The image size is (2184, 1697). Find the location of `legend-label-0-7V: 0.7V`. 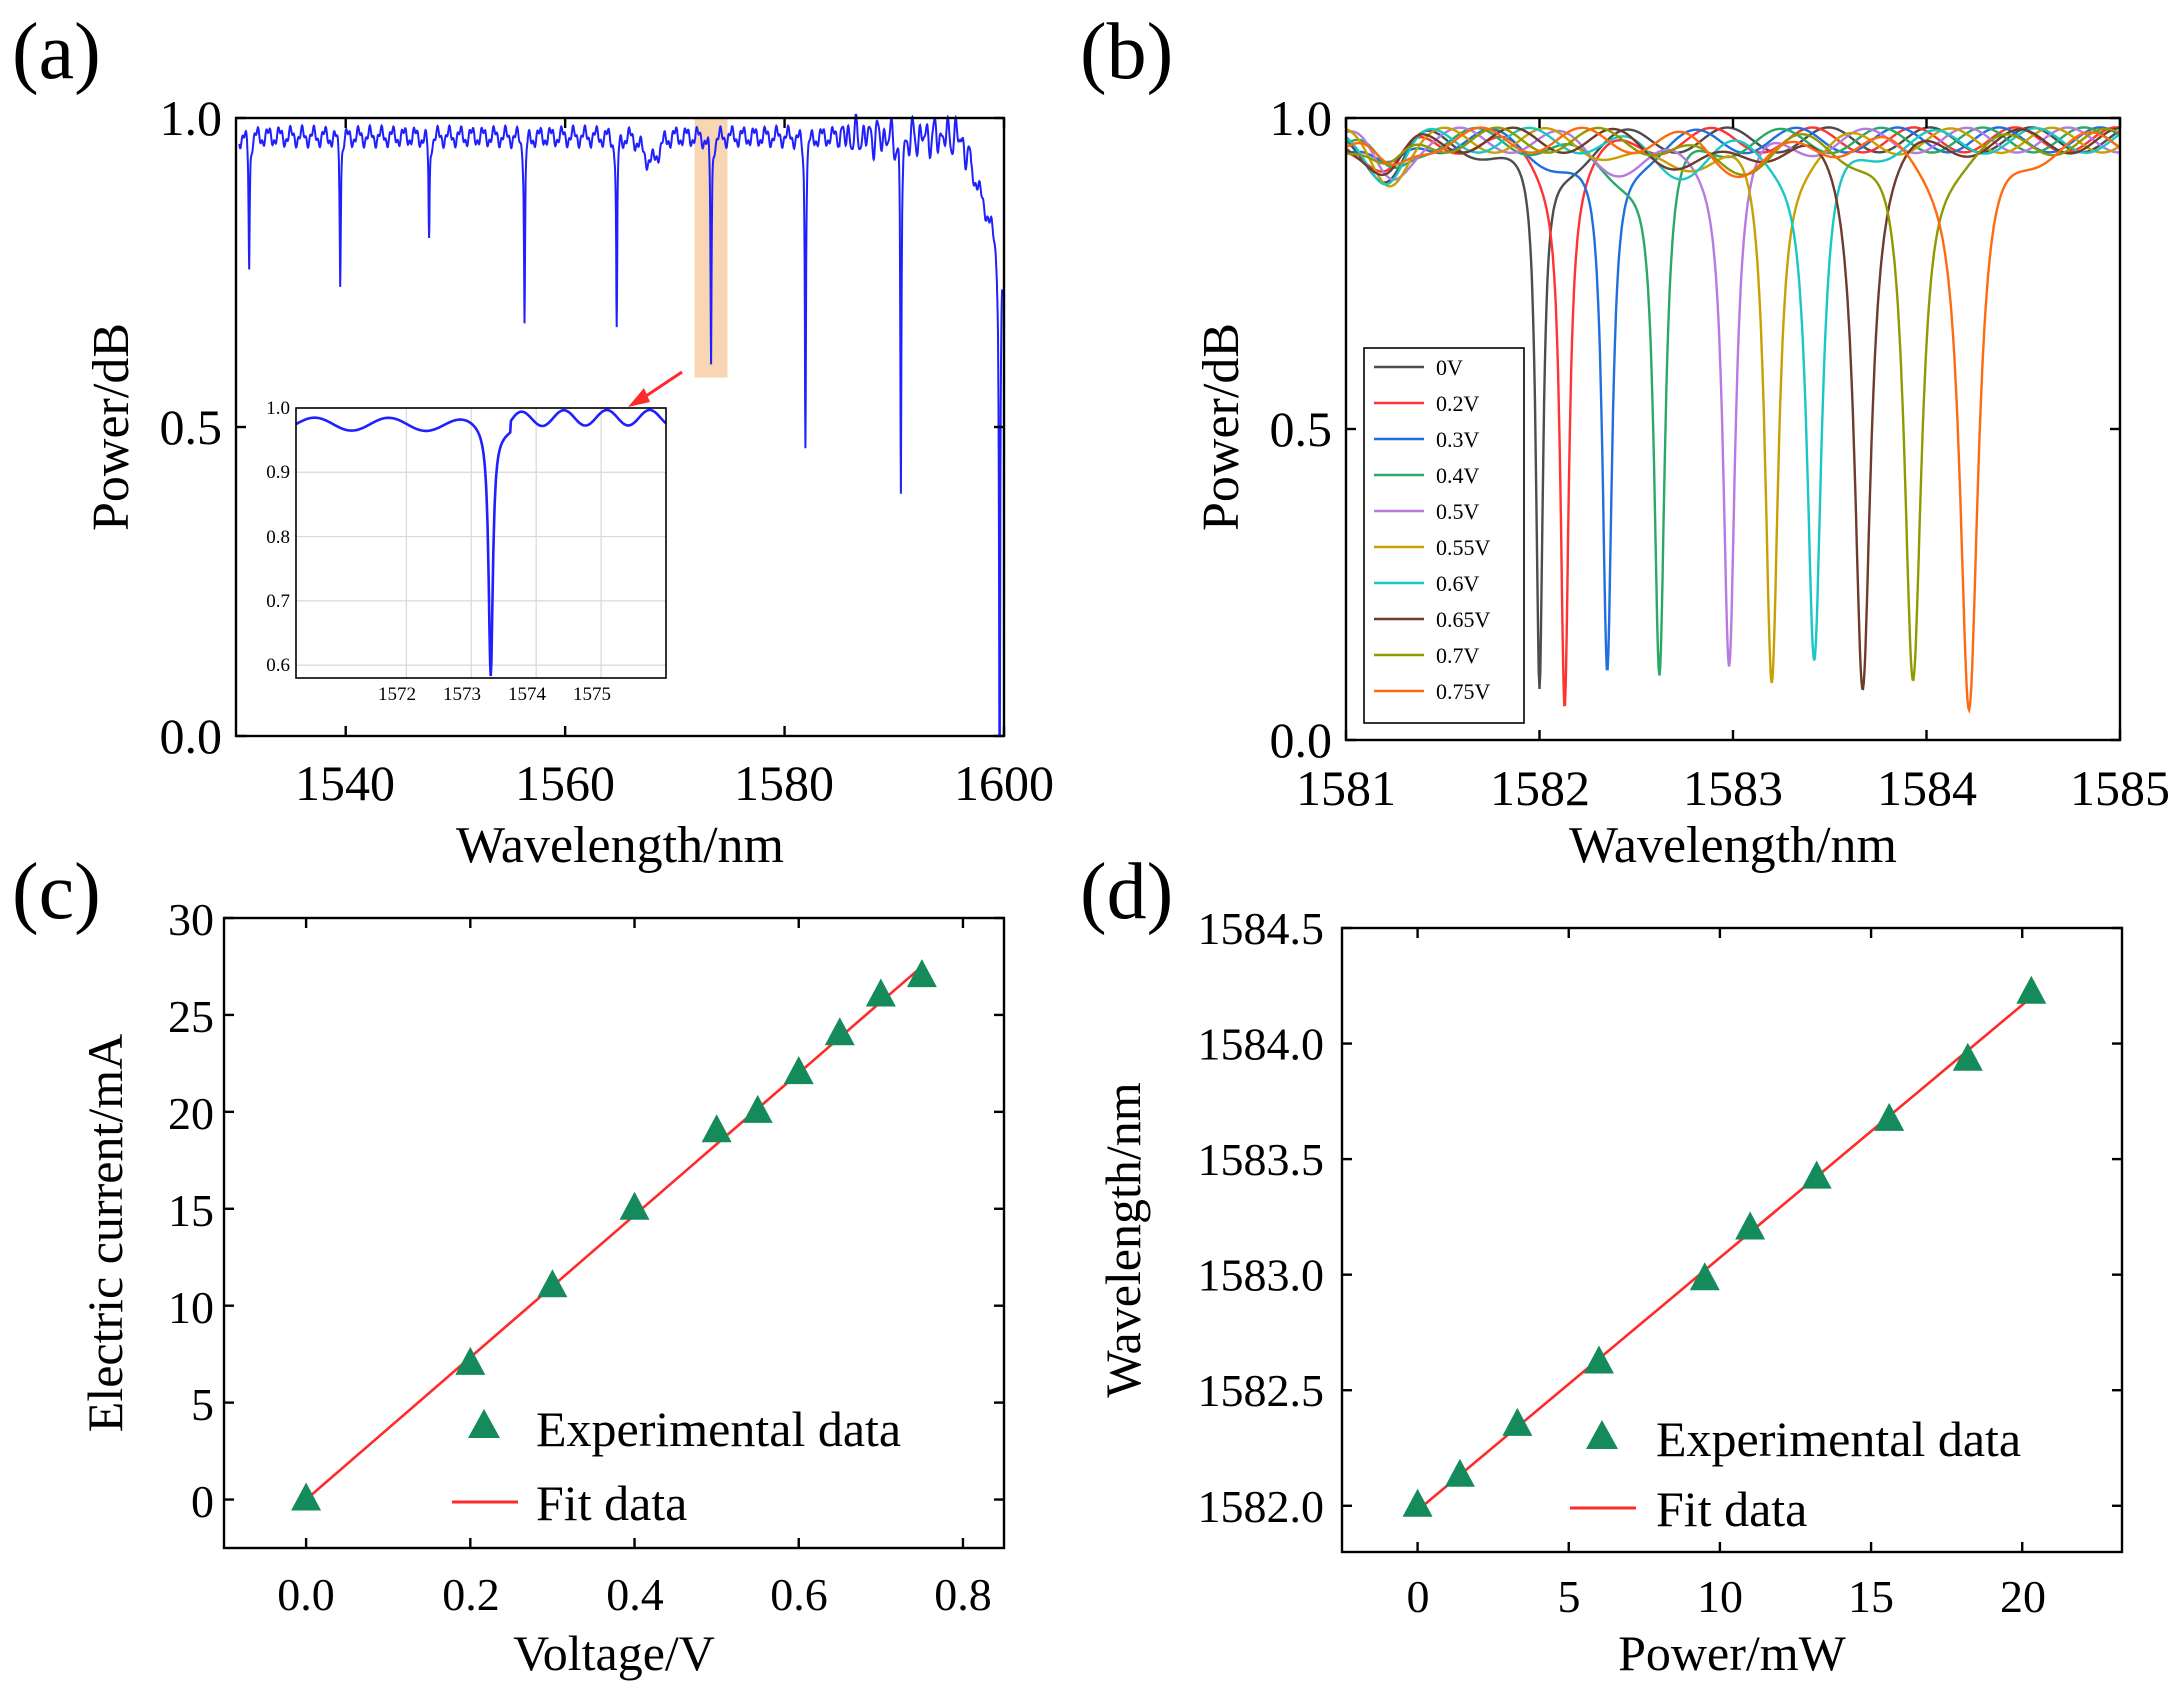

legend-label-0-7V: 0.7V is located at coordinates (1458, 655).